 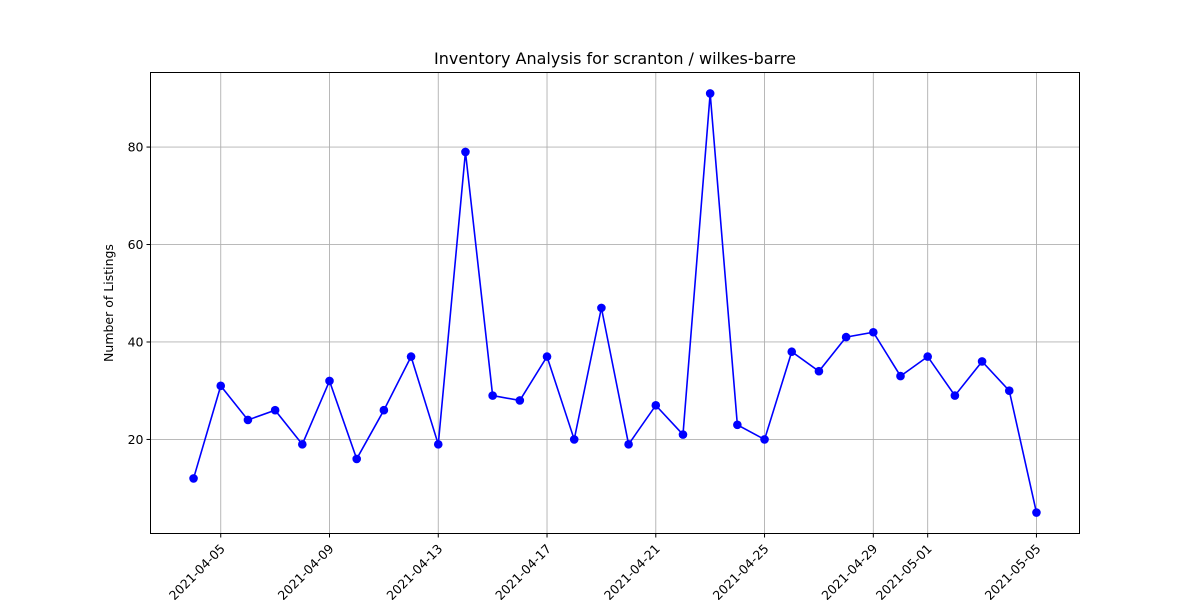 What do you see at coordinates (523, 570) in the screenshot?
I see `x-tick-label: 2021-04-17` at bounding box center [523, 570].